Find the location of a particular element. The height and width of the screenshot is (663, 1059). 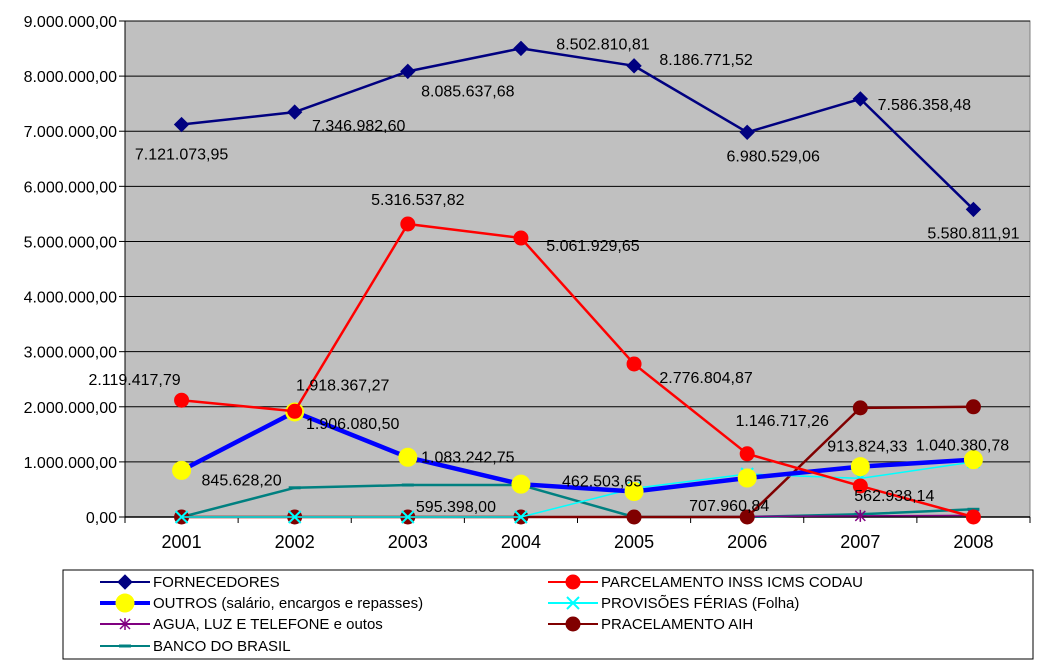

legend-label: PRACELAMENTO AIH is located at coordinates (677, 624).